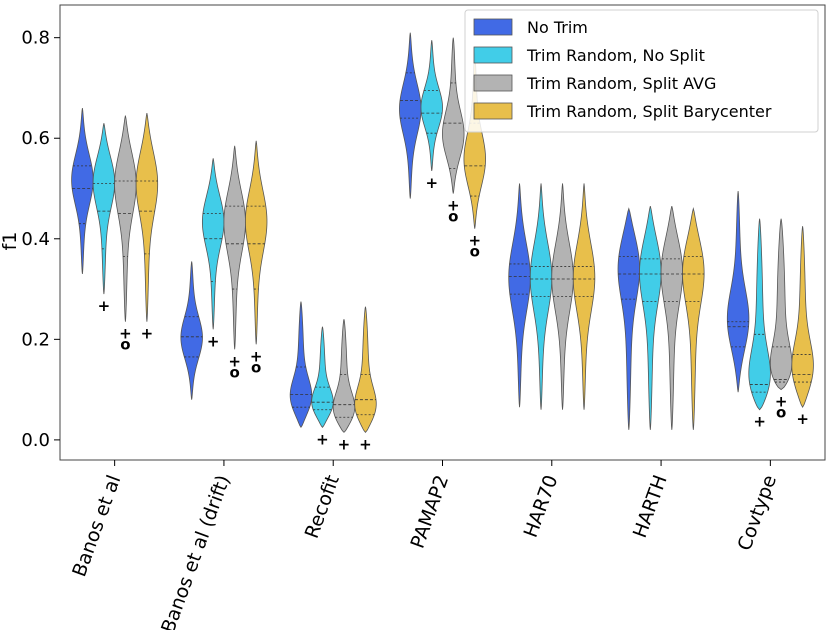  I want to click on y-tick-label: 0.2, so click(35, 339).